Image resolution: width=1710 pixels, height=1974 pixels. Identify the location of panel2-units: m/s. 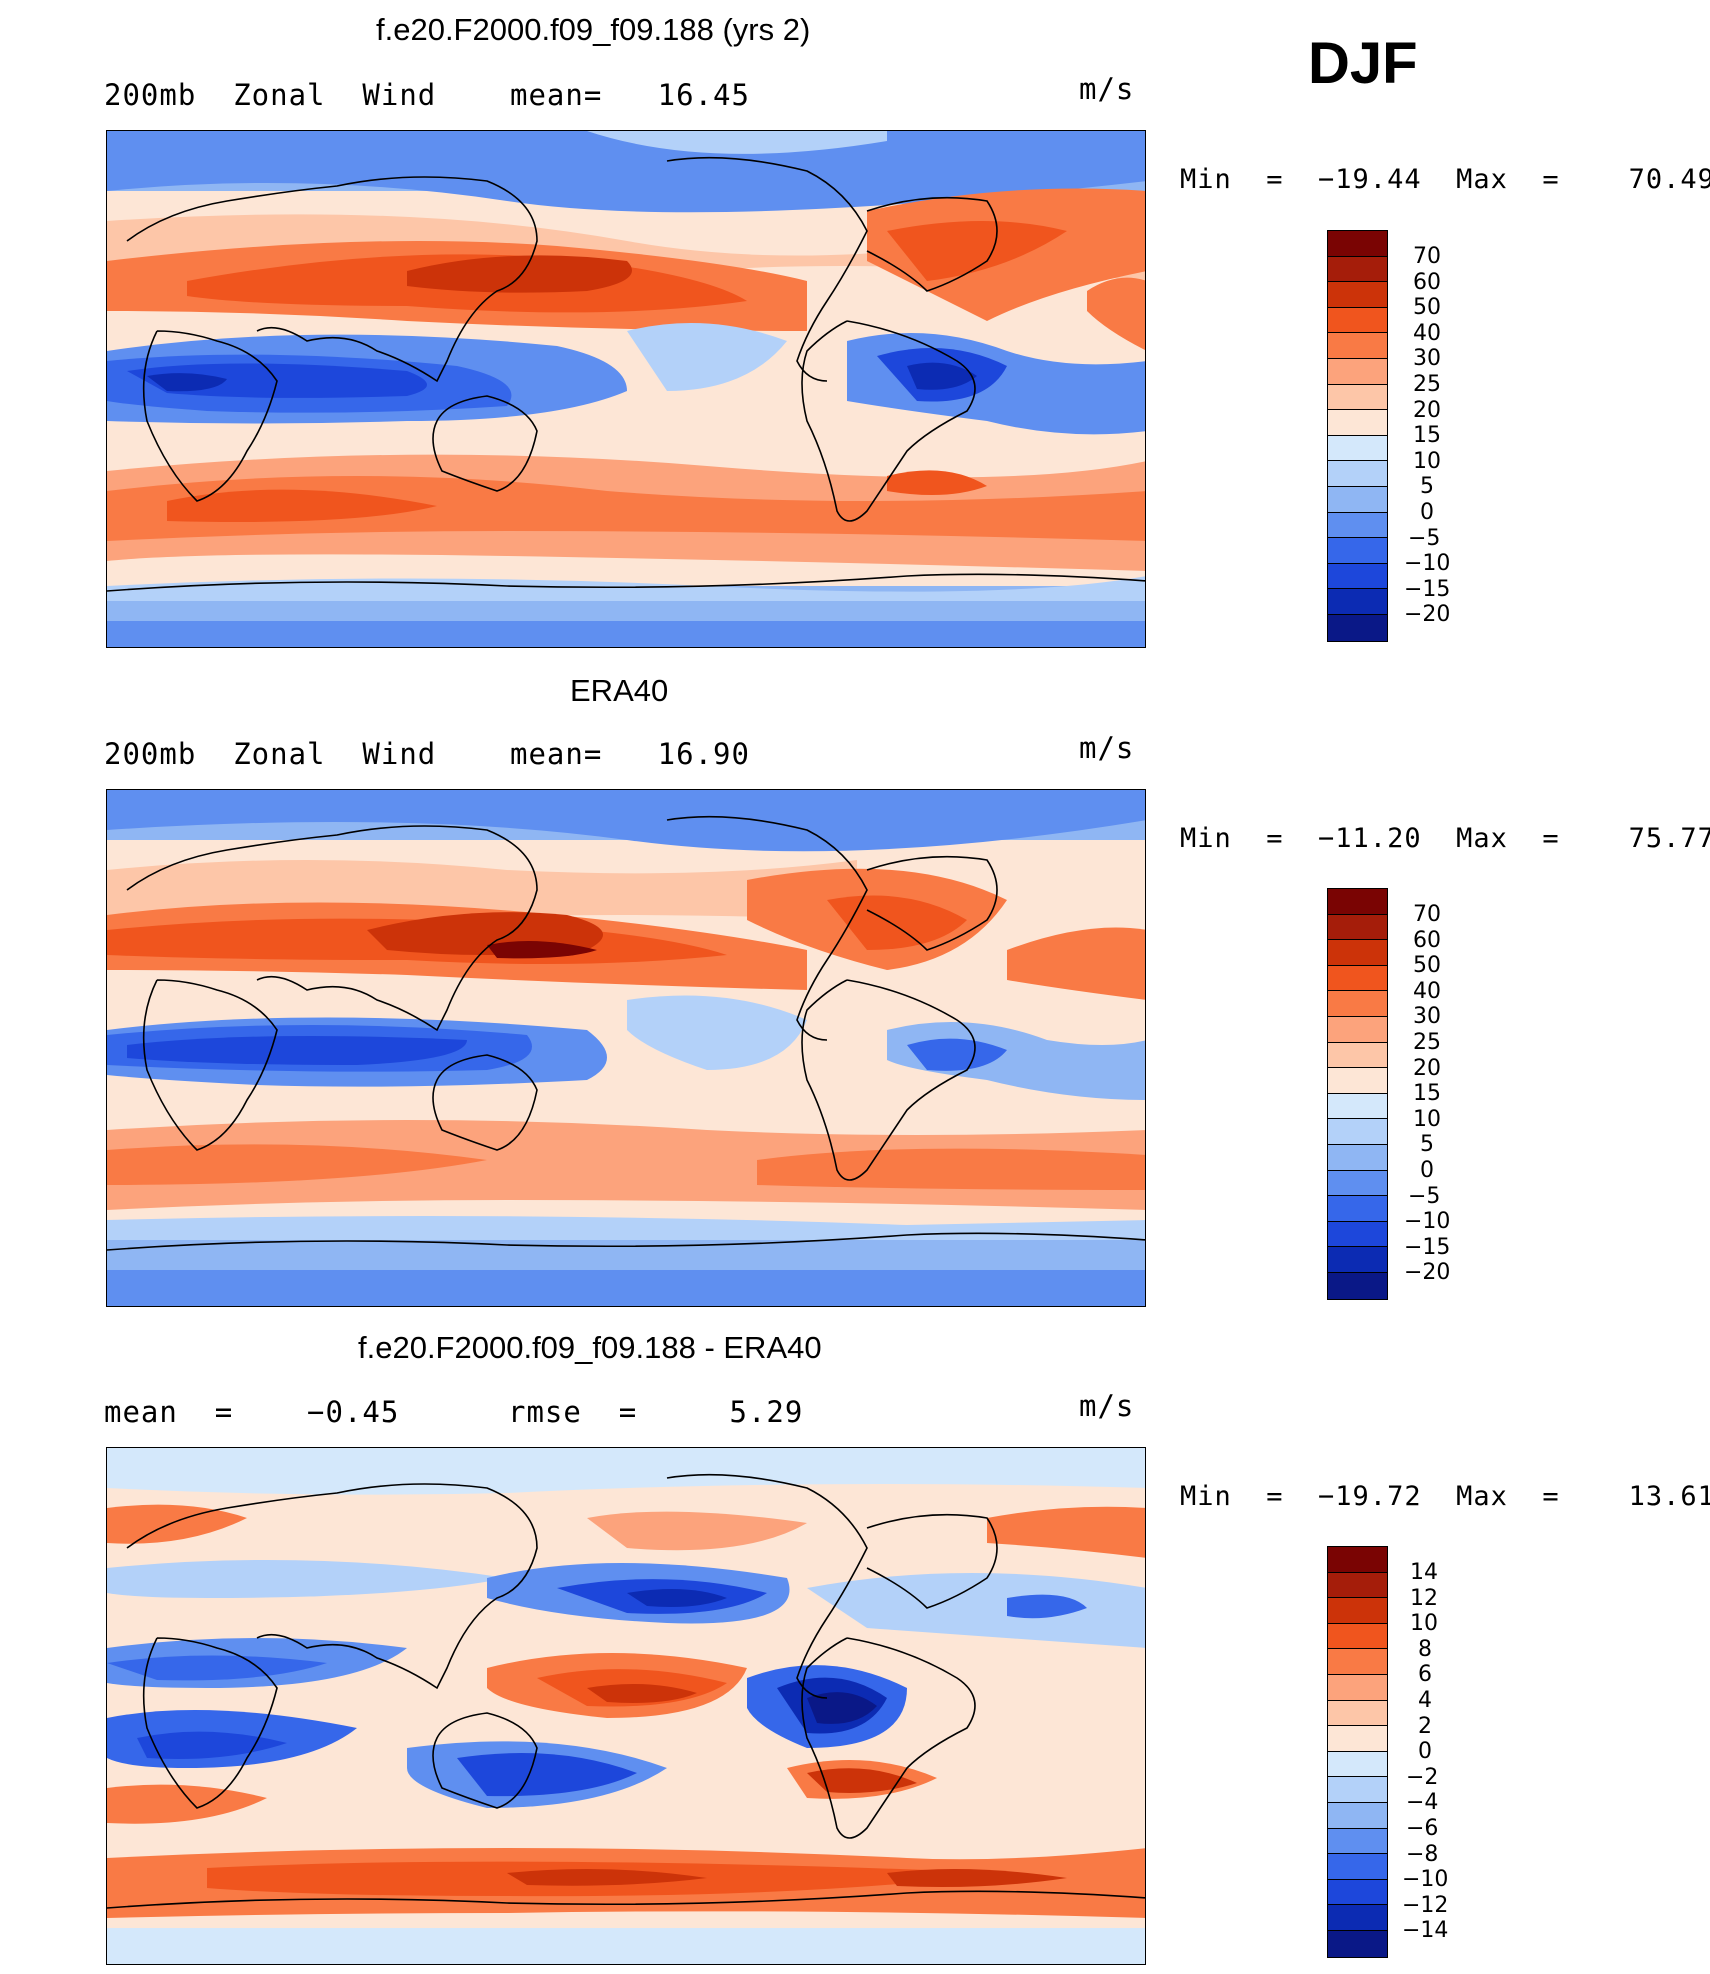
(1107, 748).